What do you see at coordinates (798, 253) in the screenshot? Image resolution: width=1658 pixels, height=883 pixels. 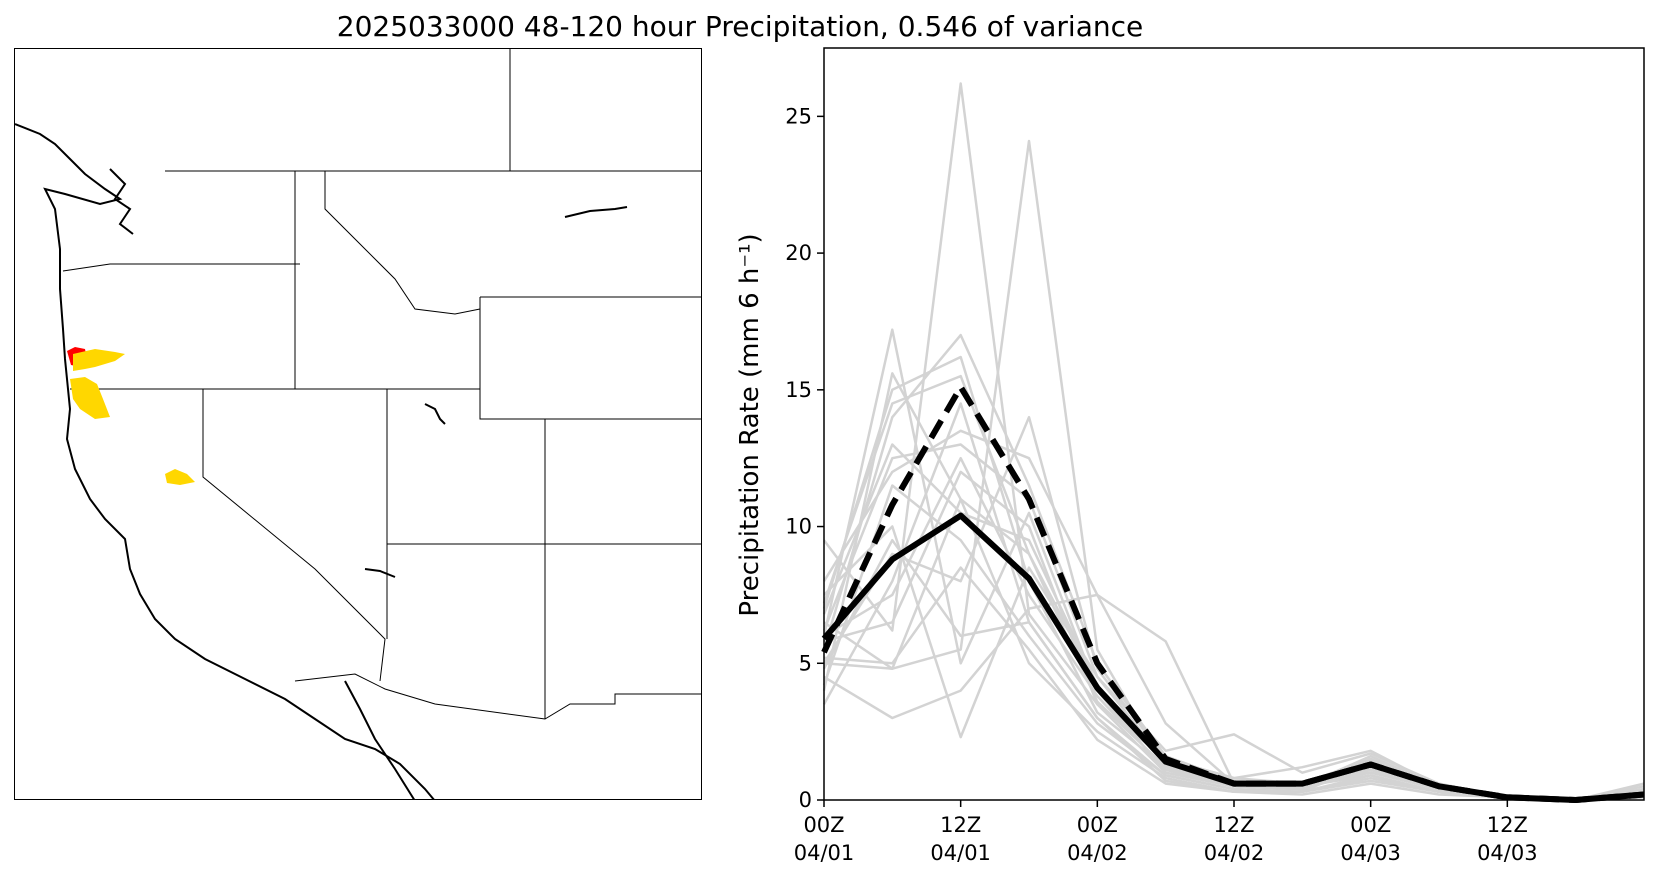 I see `y-tick-label: 20` at bounding box center [798, 253].